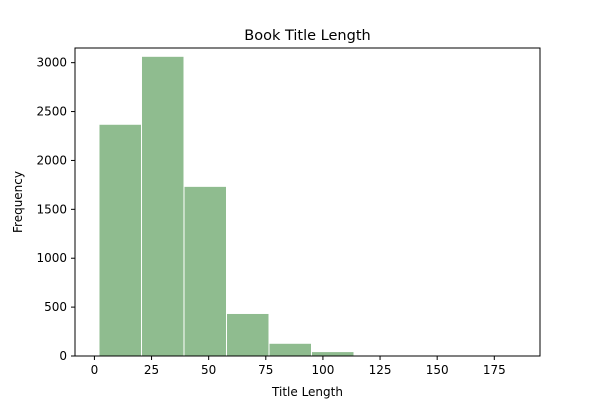 The width and height of the screenshot is (600, 400). What do you see at coordinates (51, 258) in the screenshot?
I see `y-tick-label: 1000` at bounding box center [51, 258].